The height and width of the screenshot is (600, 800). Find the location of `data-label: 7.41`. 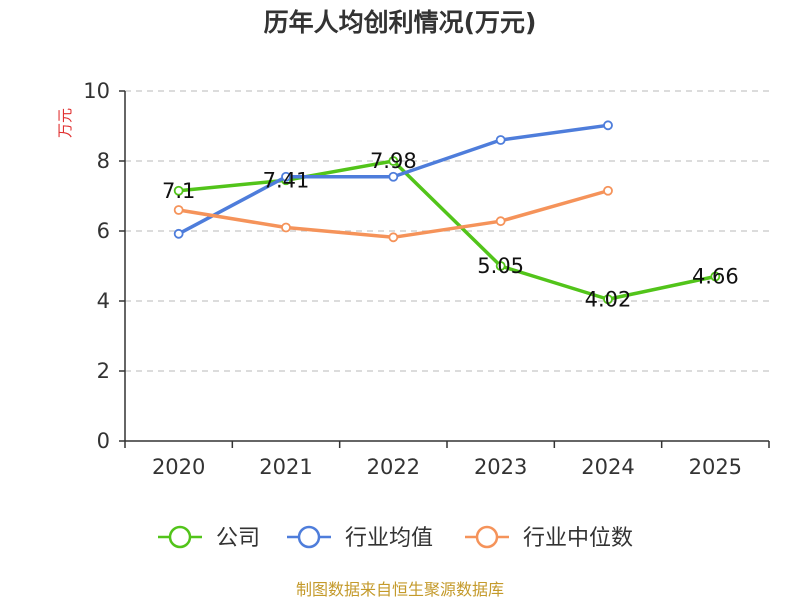

data-label: 7.41 is located at coordinates (286, 180).